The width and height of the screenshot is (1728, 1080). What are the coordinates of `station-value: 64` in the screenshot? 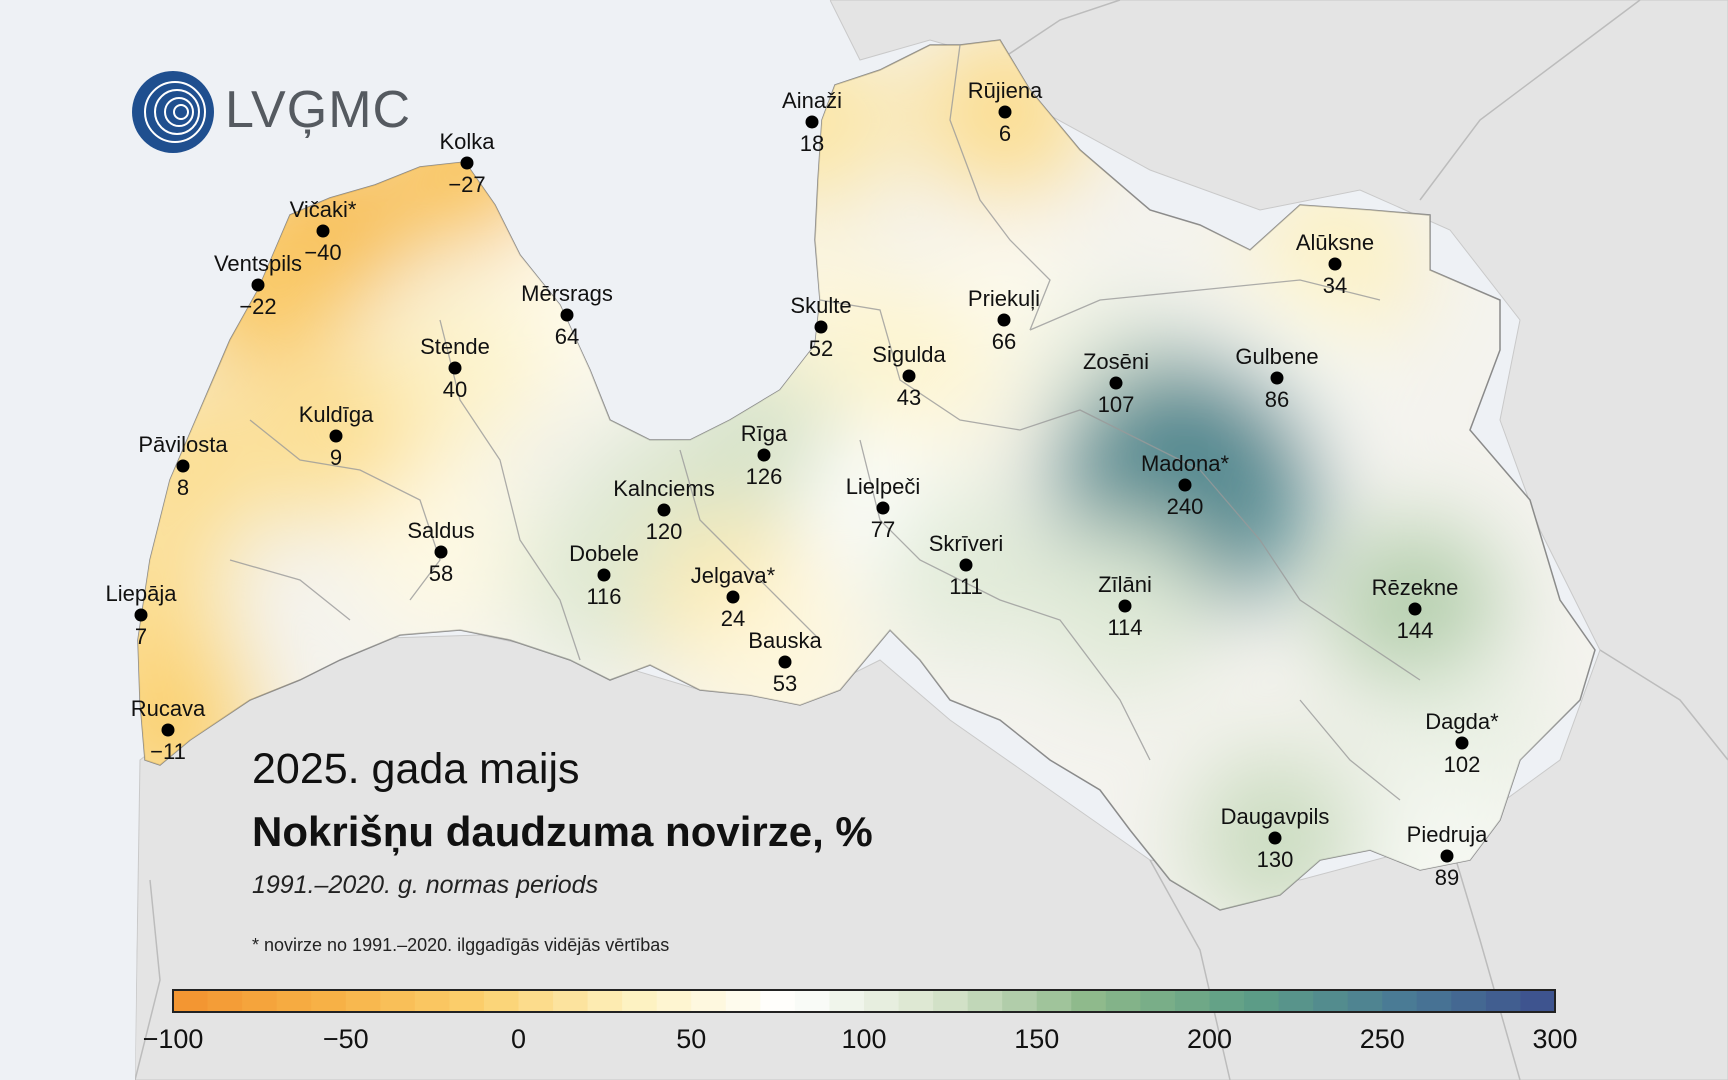 It's located at (567, 336).